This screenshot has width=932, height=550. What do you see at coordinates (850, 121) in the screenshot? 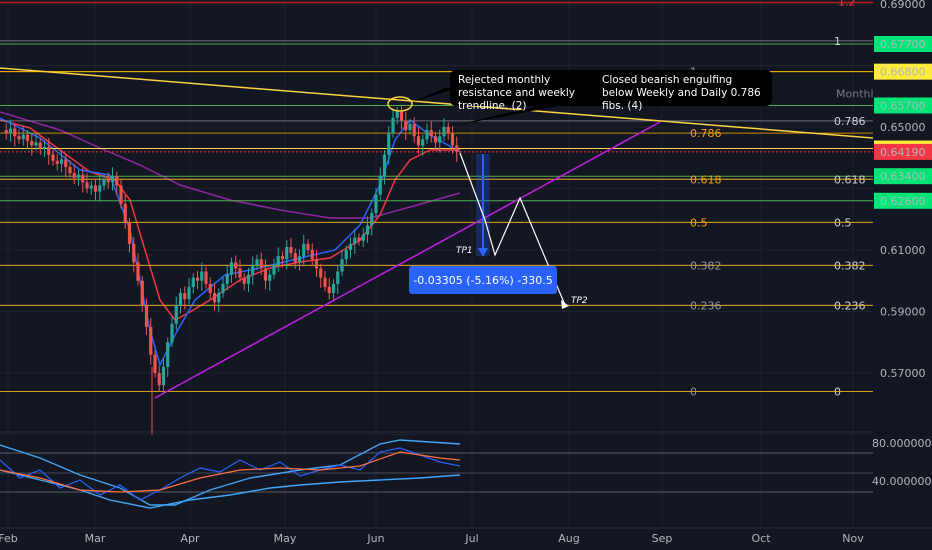
I see `fib-weekly-label: 0.786` at bounding box center [850, 121].